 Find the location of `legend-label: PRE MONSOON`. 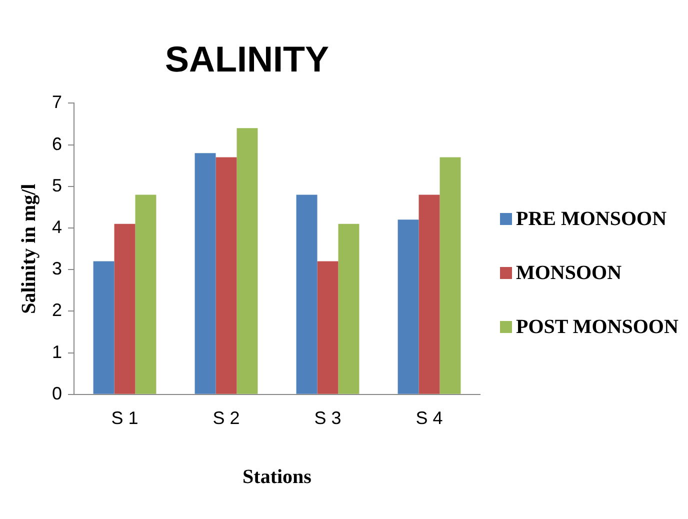

legend-label: PRE MONSOON is located at coordinates (591, 219).